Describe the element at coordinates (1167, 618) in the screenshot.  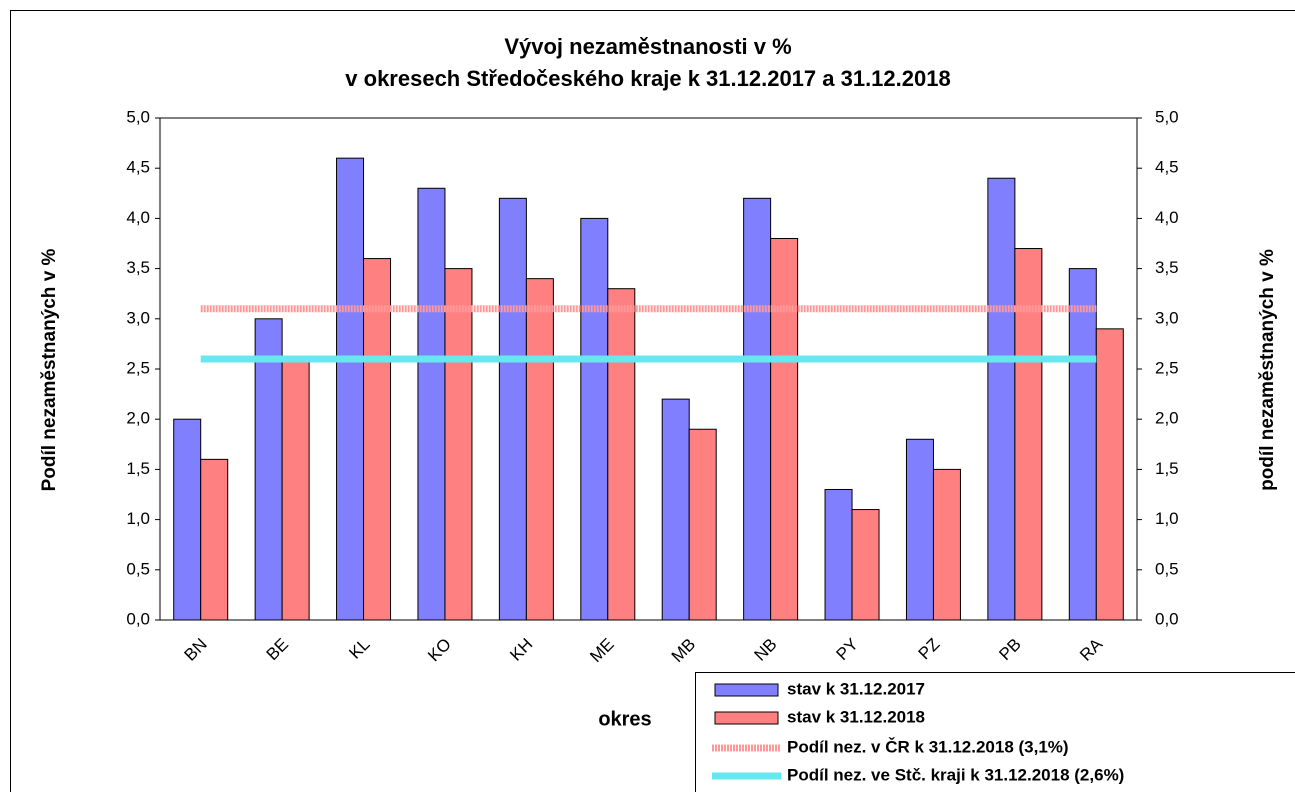
I see `y2-tick-label: 0,0` at that location.